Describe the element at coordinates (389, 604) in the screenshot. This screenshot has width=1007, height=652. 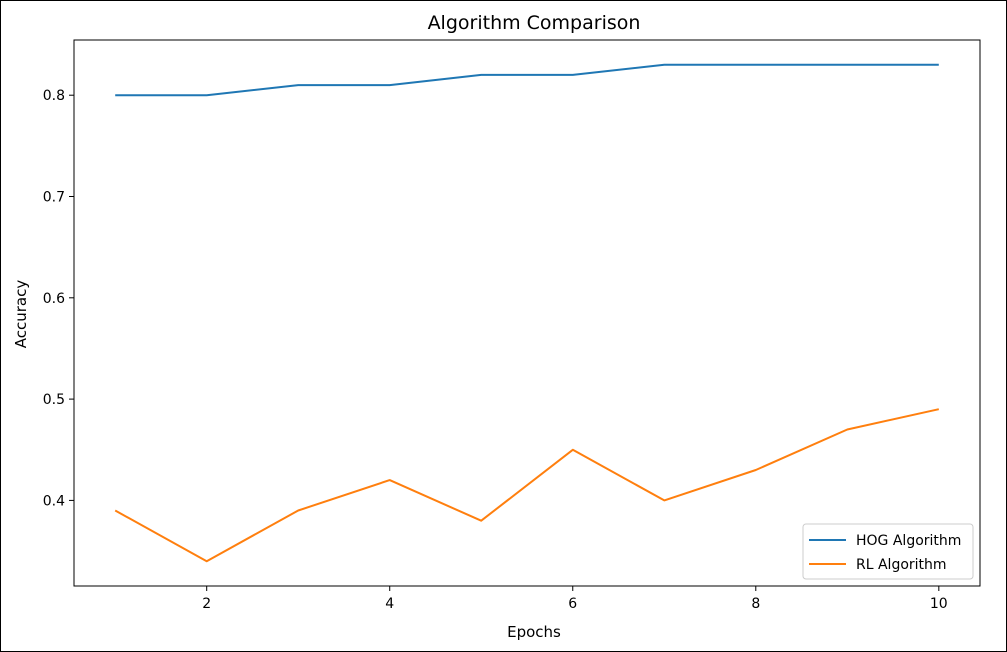
I see `x-tick-label: 4` at that location.